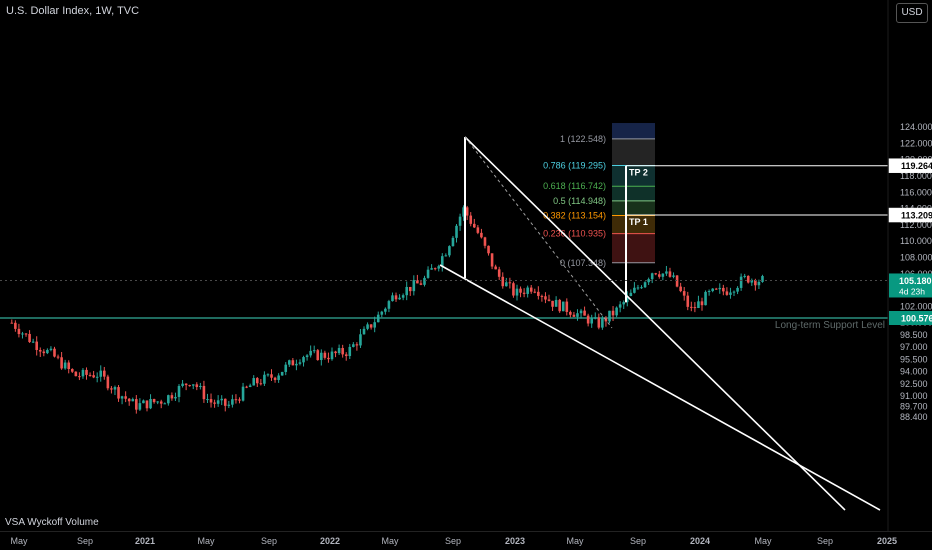 Image resolution: width=932 pixels, height=550 pixels. I want to click on tp1-label: TP 1, so click(638, 222).